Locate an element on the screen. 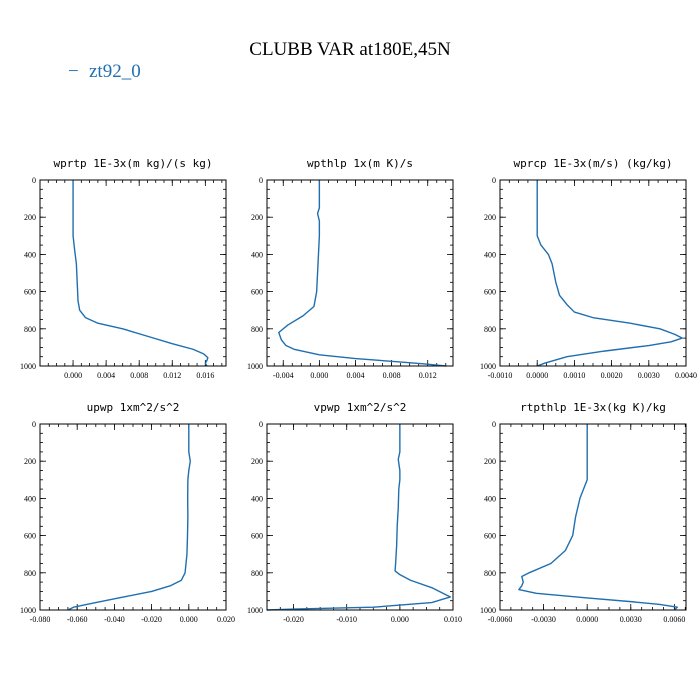  panel-title: upwp 1xm^2/s^2 is located at coordinates (133, 407).